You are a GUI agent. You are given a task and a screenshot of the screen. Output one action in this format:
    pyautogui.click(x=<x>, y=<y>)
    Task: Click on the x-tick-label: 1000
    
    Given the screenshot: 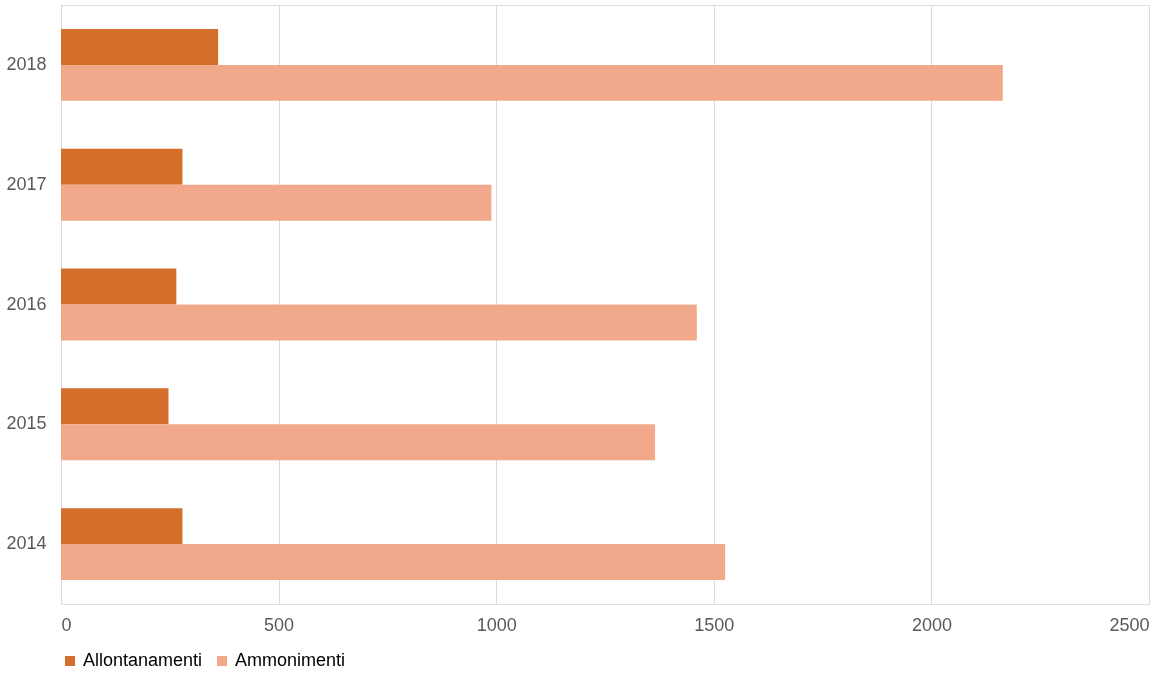 What is the action you would take?
    pyautogui.click(x=496, y=624)
    